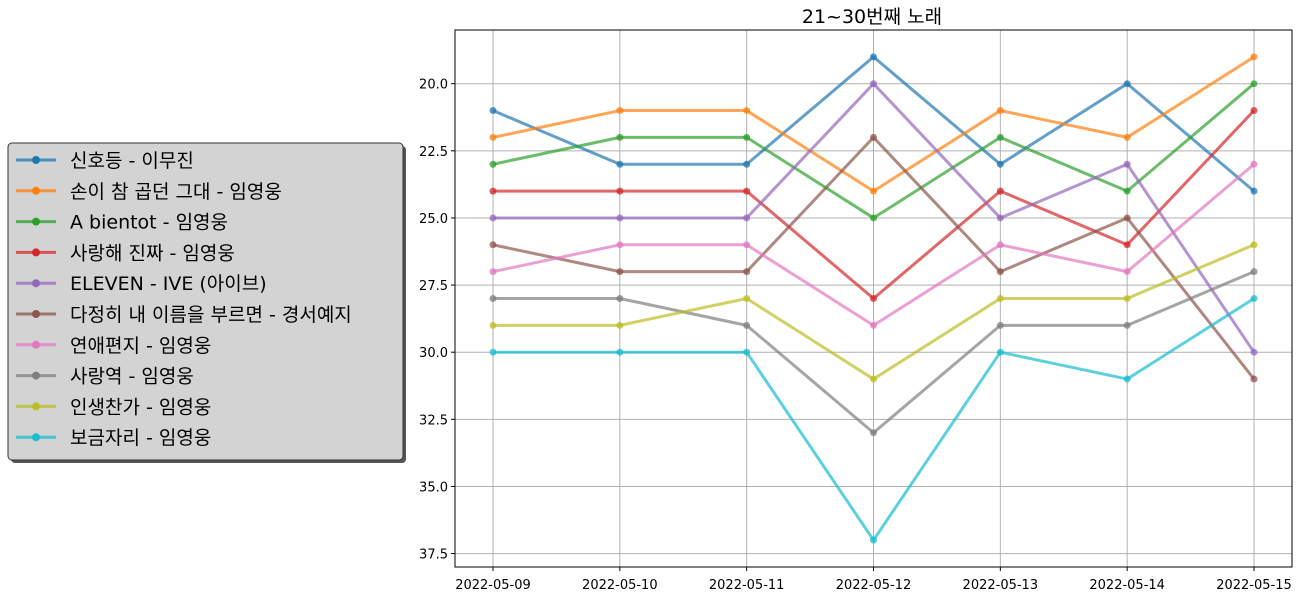  What do you see at coordinates (152, 253) in the screenshot?
I see `legend-label: 사랑해 진짜 - 임영웅` at bounding box center [152, 253].